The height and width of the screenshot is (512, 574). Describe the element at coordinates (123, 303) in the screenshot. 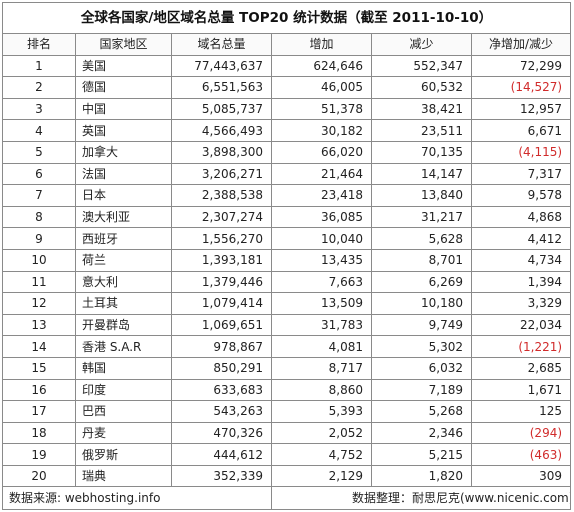

I see `cell-country: 土耳其` at that location.